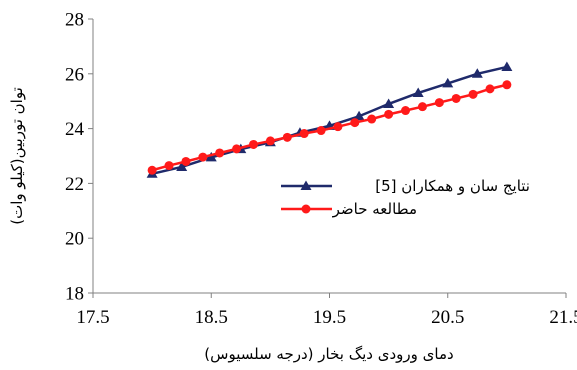 This screenshot has height=370, width=577. I want to click on x-tick-label: 19.5, so click(329, 317).